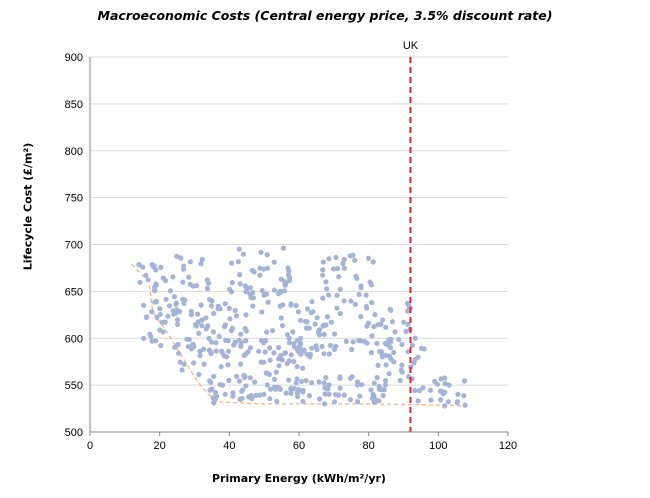 The width and height of the screenshot is (650, 498). I want to click on y-tick-label-900: 900, so click(74, 58).